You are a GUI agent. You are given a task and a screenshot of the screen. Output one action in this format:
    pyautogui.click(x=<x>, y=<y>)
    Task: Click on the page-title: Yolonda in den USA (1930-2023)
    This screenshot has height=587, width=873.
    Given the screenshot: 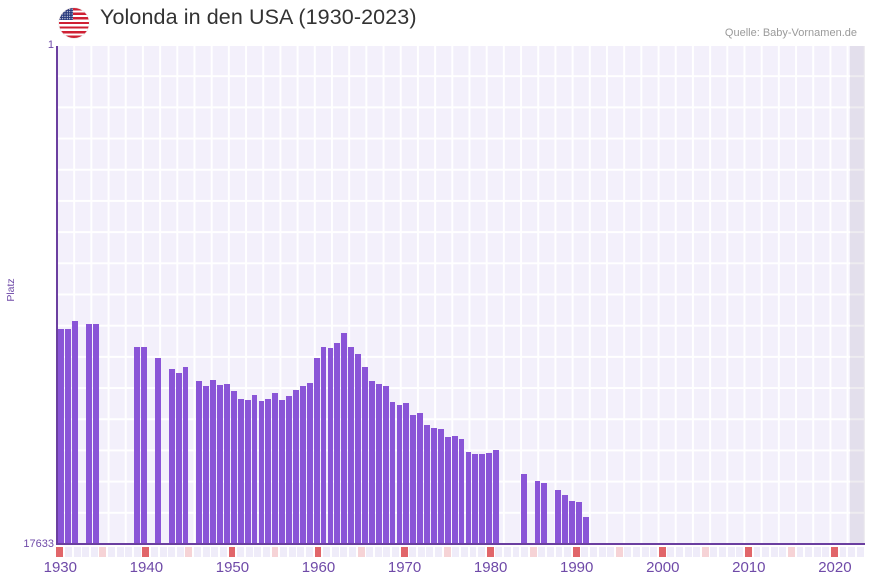 What is the action you would take?
    pyautogui.click(x=258, y=17)
    